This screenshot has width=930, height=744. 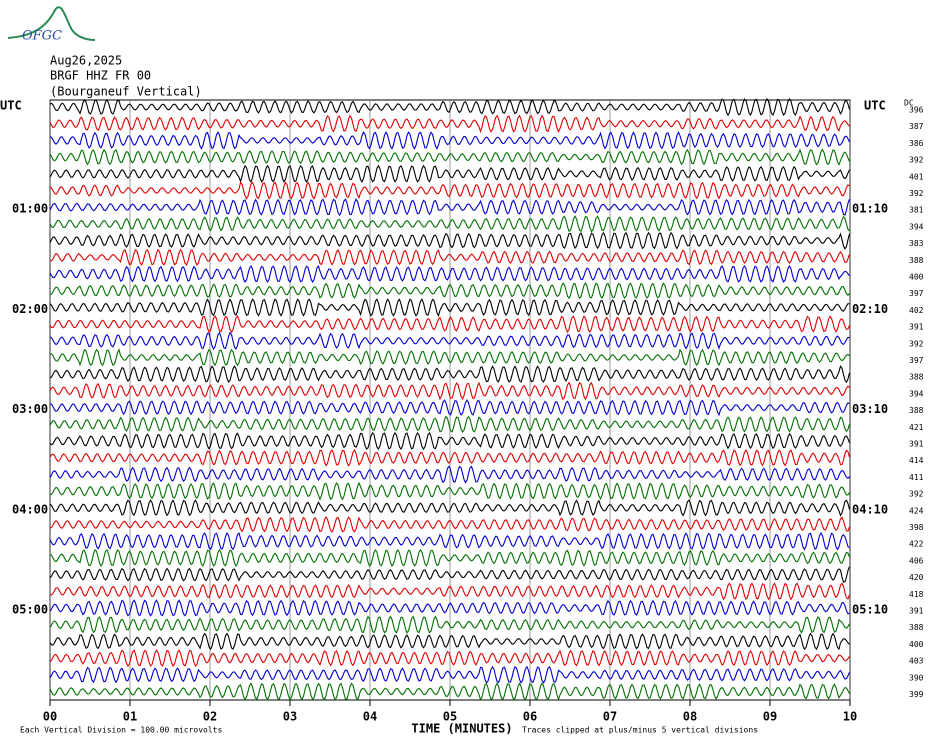 I want to click on dc-value: 398, so click(x=916, y=527).